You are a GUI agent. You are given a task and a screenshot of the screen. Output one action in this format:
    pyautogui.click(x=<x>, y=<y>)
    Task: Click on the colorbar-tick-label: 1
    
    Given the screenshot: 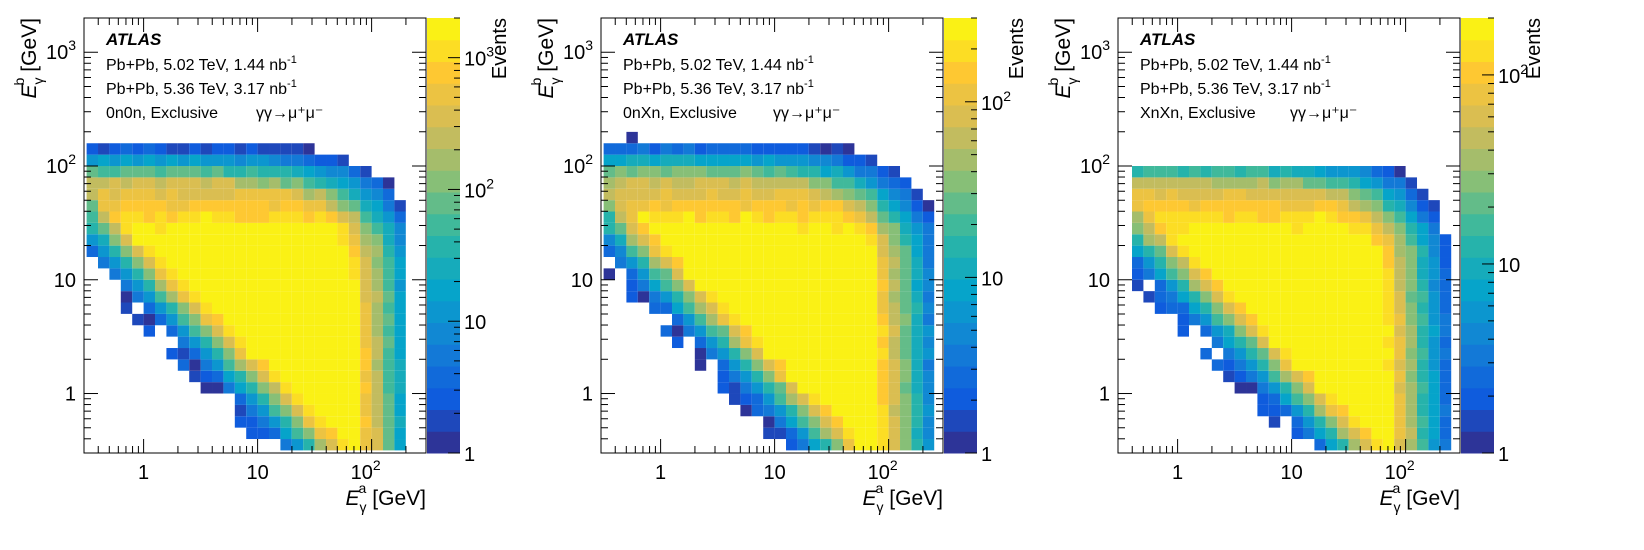 What is the action you would take?
    pyautogui.click(x=469, y=455)
    